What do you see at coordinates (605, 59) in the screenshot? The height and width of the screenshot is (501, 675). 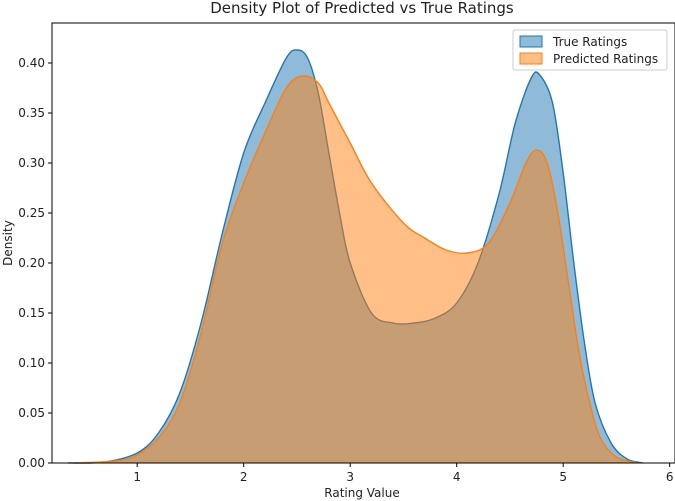 I see `legend-label-predicted-ratings: Predicted Ratings` at bounding box center [605, 59].